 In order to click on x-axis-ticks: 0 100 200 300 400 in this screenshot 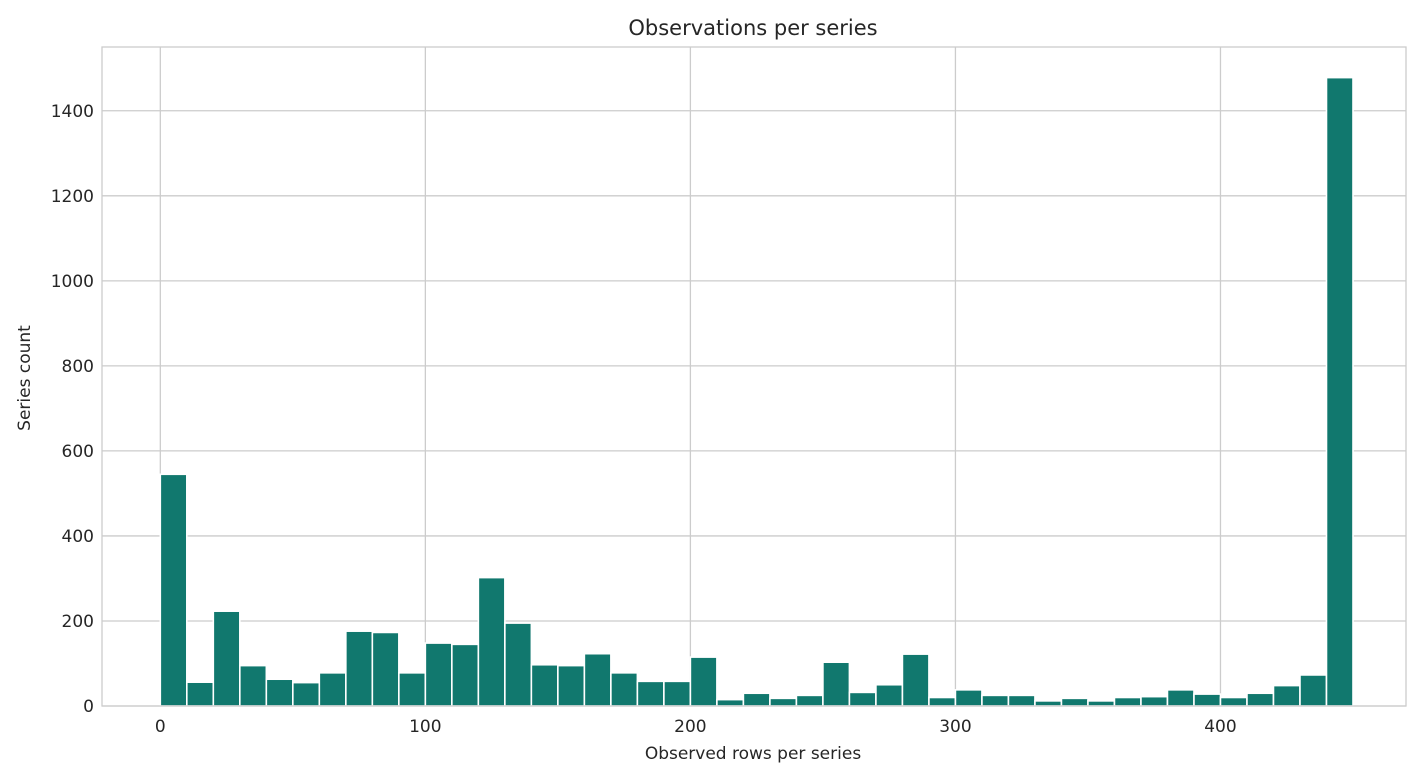, I will do `click(696, 727)`.